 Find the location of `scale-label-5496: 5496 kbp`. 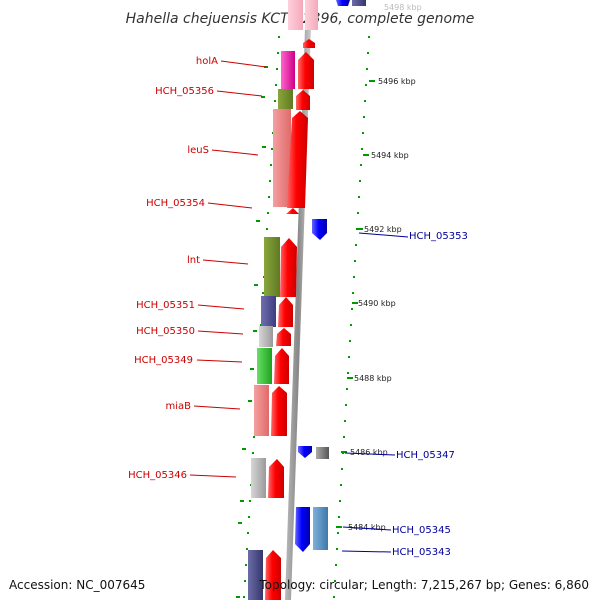

scale-label-5496: 5496 kbp is located at coordinates (397, 81).